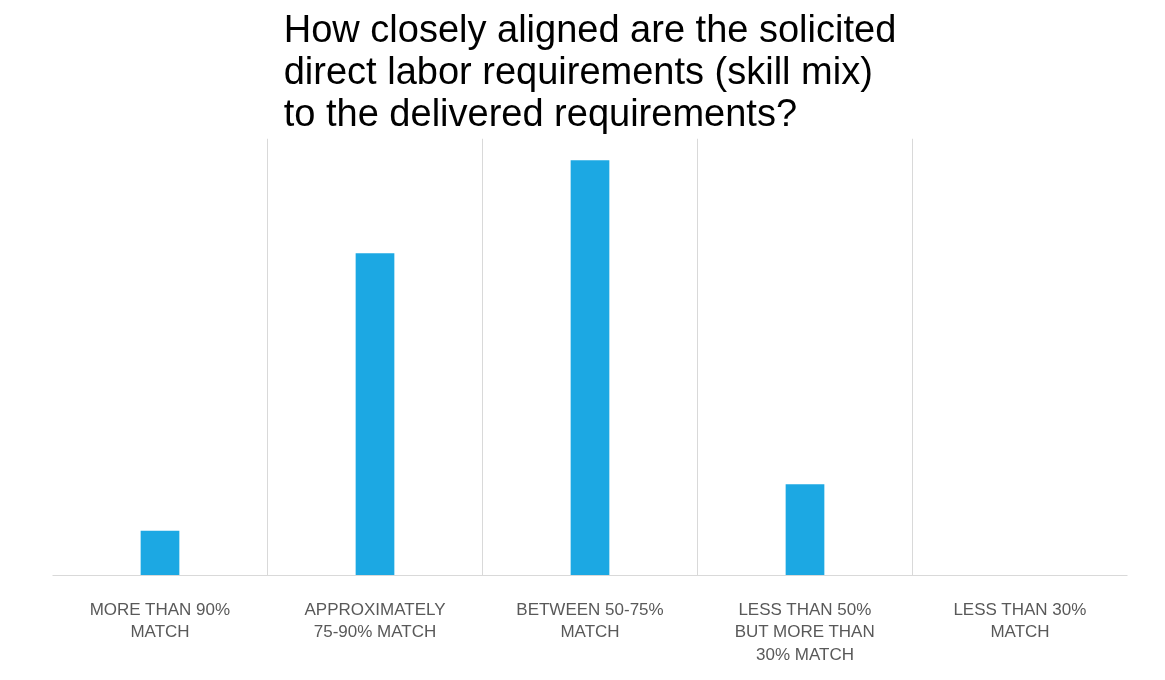 Image resolution: width=1165 pixels, height=680 pixels. Describe the element at coordinates (804, 632) in the screenshot. I see `x-tick-label: LESS THAN 50% BUT MORE THAN 30% MATCH` at that location.